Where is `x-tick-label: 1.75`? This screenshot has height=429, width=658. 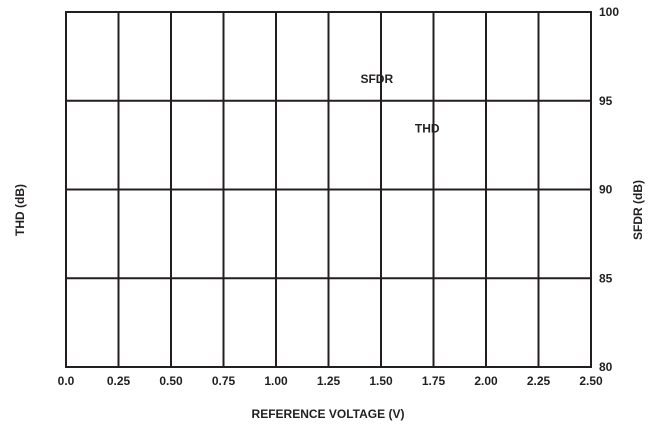 x-tick-label: 1.75 is located at coordinates (434, 381).